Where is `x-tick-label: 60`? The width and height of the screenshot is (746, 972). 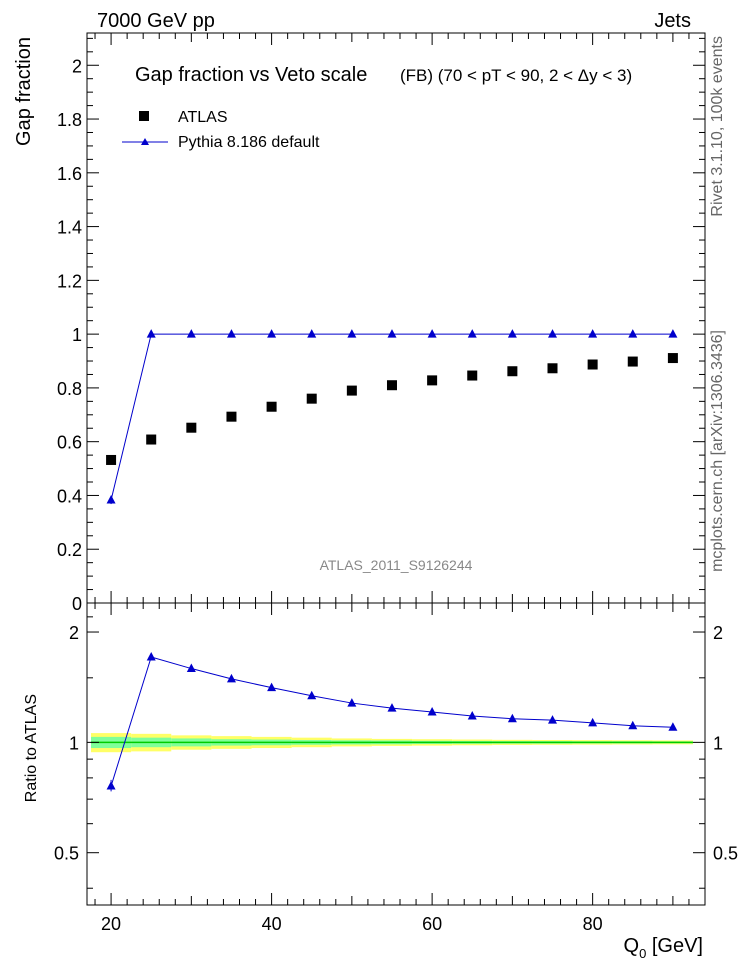
x-tick-label: 60 is located at coordinates (432, 924).